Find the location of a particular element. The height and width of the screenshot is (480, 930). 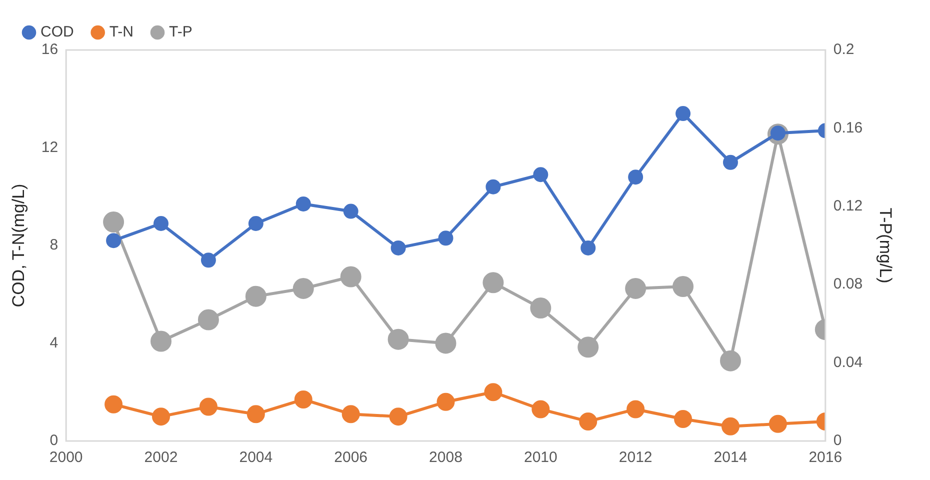

legend-label: COD is located at coordinates (57, 32).